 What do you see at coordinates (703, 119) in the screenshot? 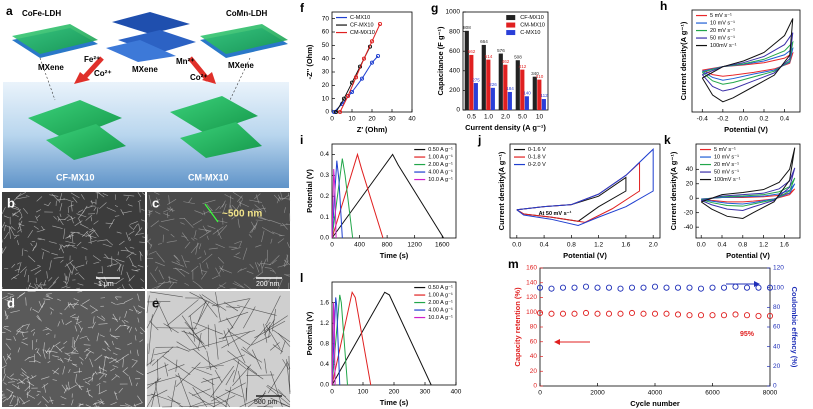
I see `x-tick-label: -0.4` at bounding box center [703, 119].